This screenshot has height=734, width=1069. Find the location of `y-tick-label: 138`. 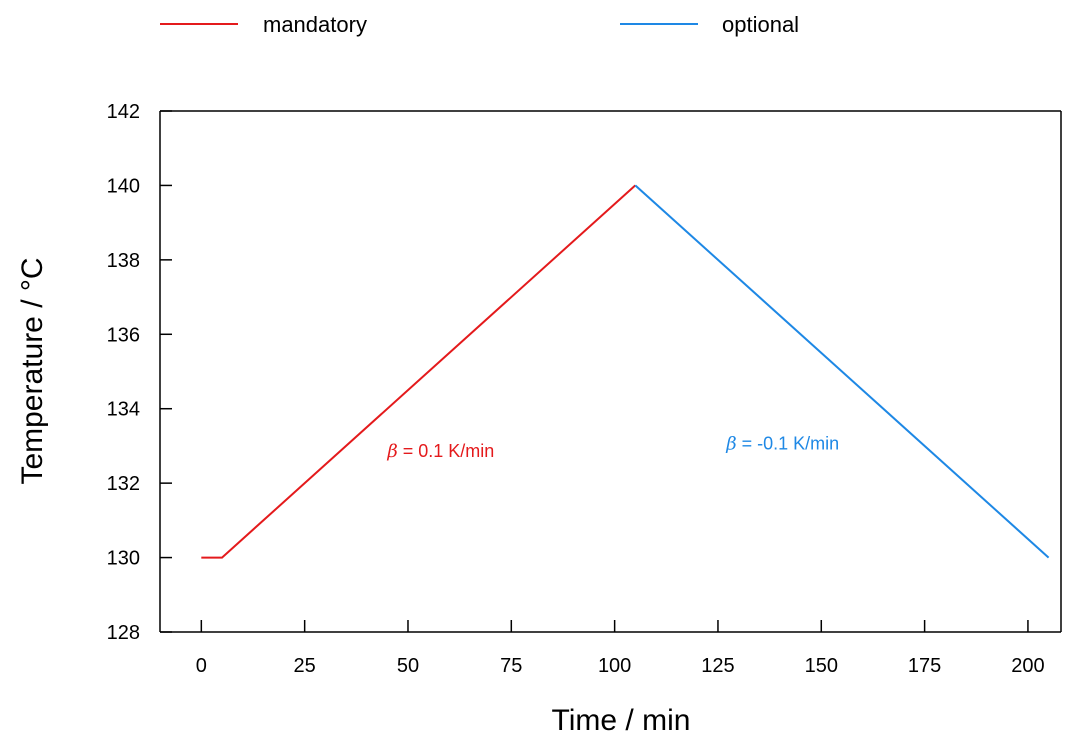

y-tick-label: 138 is located at coordinates (123, 261).